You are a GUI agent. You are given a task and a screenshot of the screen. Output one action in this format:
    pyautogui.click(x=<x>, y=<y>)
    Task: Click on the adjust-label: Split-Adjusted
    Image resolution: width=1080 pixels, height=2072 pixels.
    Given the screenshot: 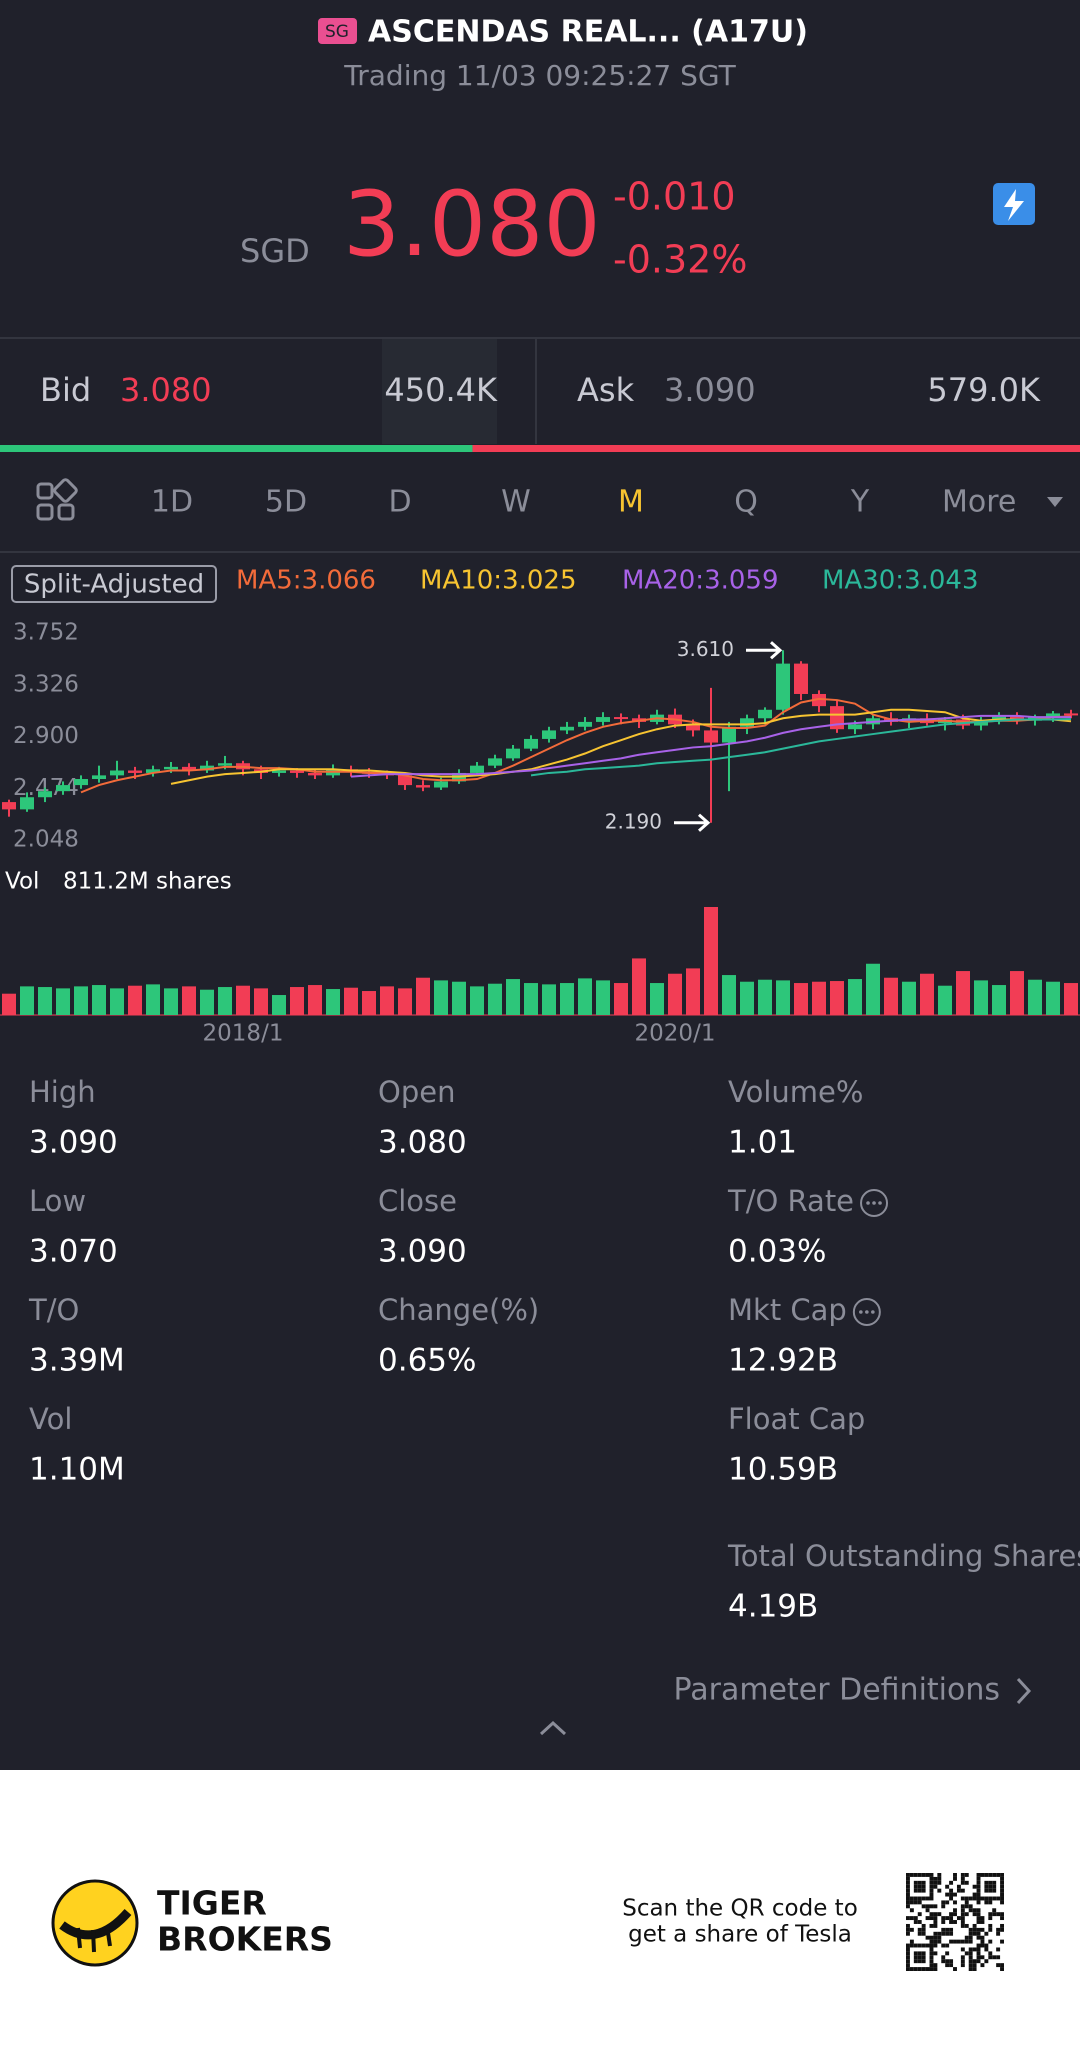 What is the action you would take?
    pyautogui.click(x=114, y=585)
    